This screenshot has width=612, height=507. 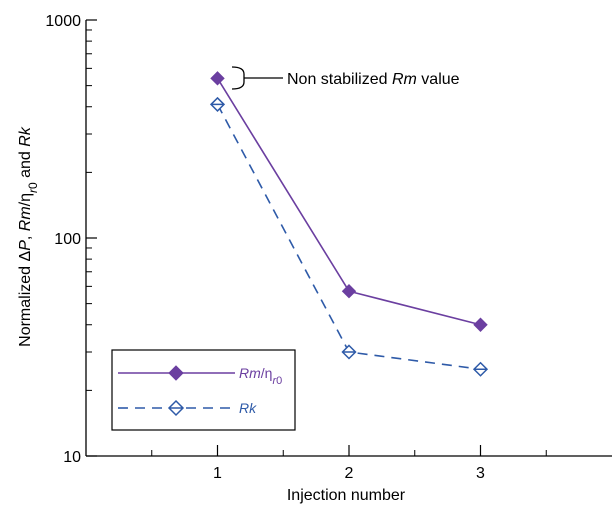 What do you see at coordinates (480, 473) in the screenshot?
I see `x-tick-label: 3` at bounding box center [480, 473].